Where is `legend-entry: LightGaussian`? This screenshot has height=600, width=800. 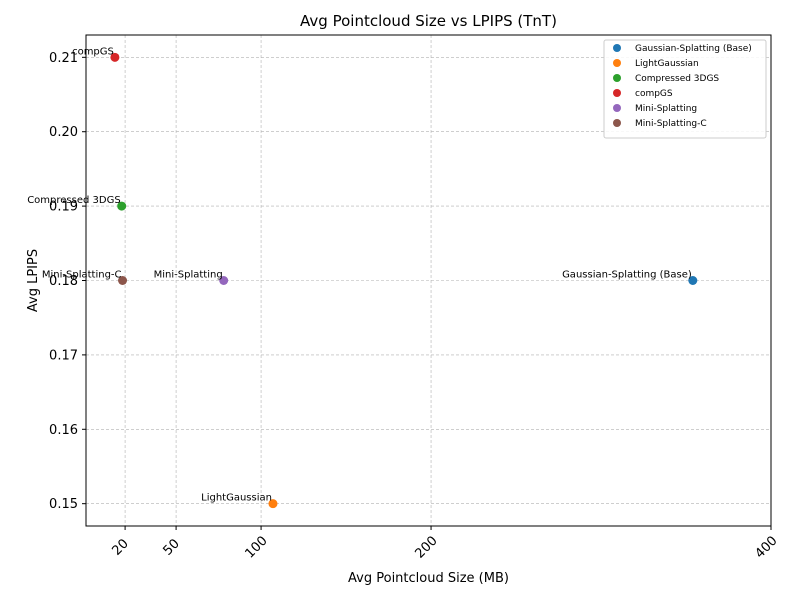 legend-entry: LightGaussian is located at coordinates (667, 64).